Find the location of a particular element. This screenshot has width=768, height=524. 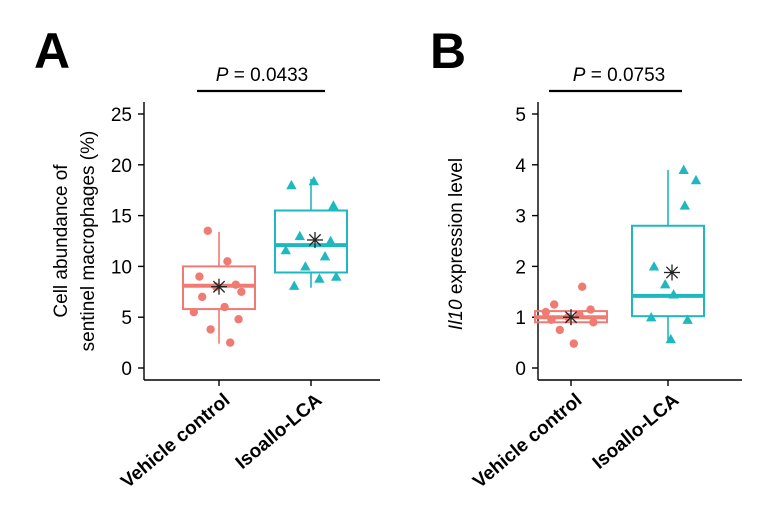

y-tick-label: 15 is located at coordinates (121, 217).